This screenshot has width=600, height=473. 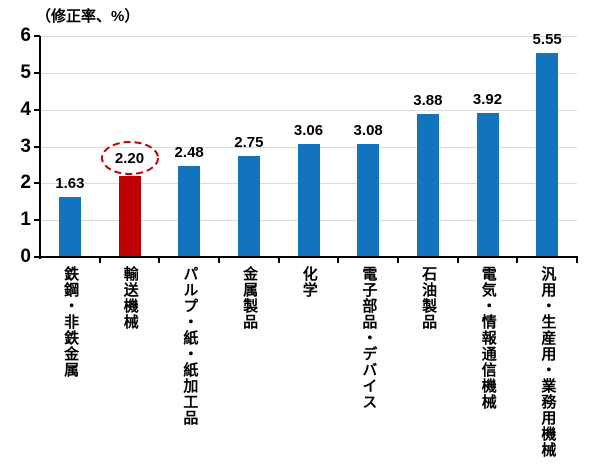 What do you see at coordinates (309, 282) in the screenshot?
I see `category-label: 化学` at bounding box center [309, 282].